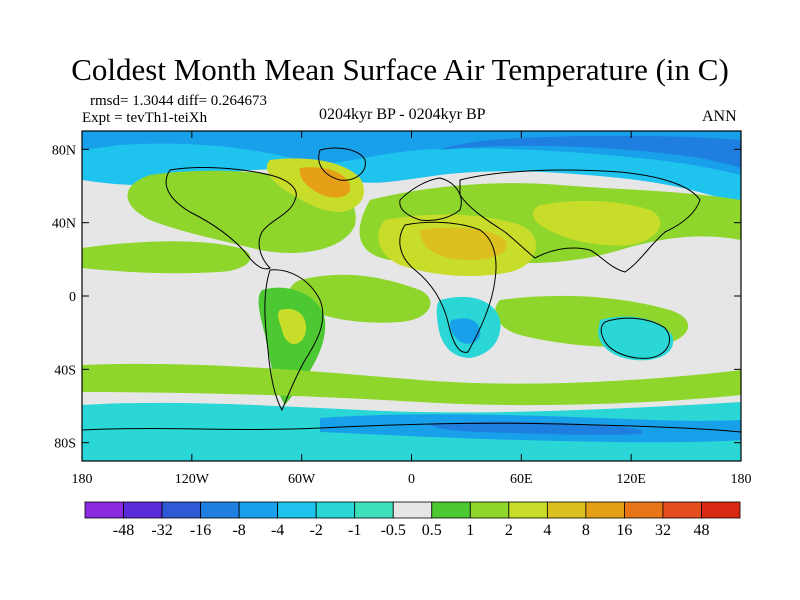  What do you see at coordinates (701, 530) in the screenshot?
I see `colorbar-label: 48` at bounding box center [701, 530].